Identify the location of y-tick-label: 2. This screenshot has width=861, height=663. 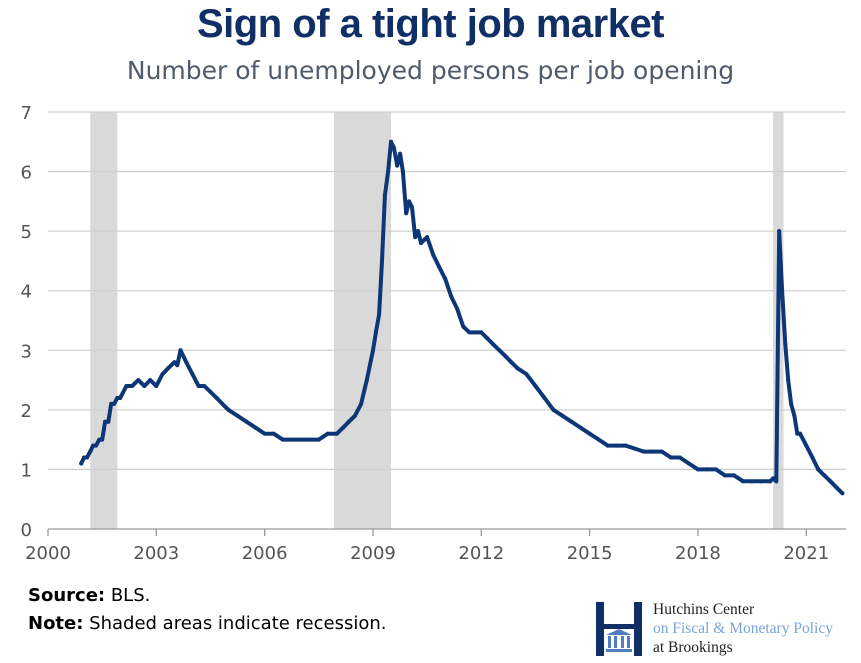
(26, 411).